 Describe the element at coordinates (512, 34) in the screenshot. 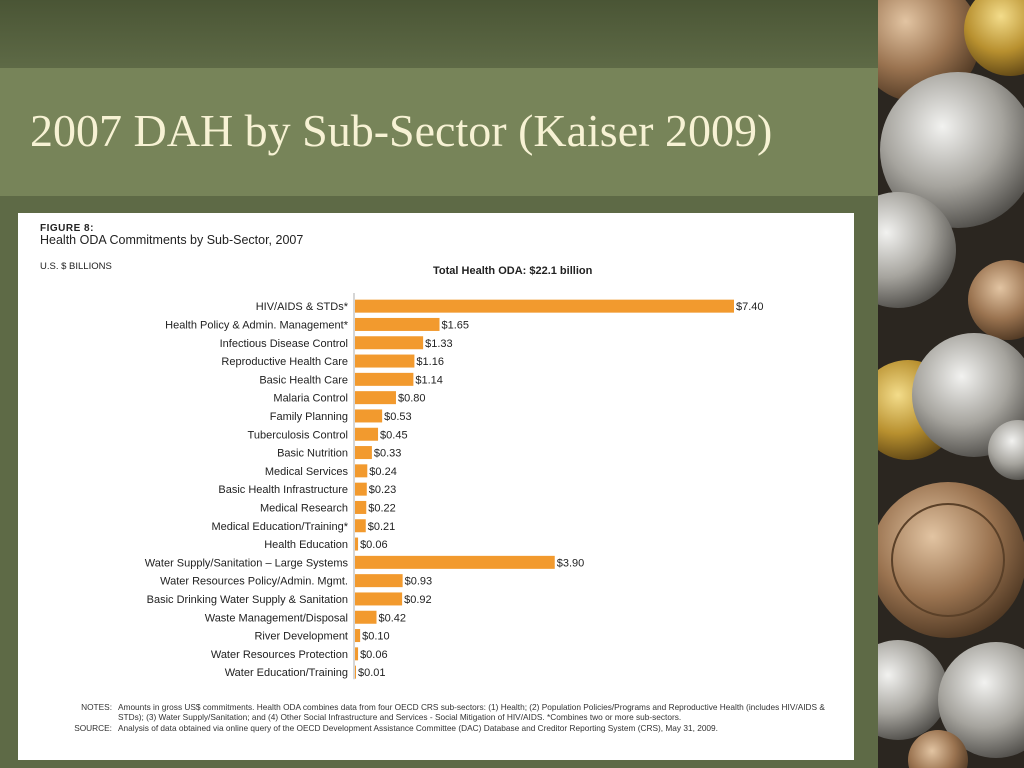

I see `slide-top-band` at that location.